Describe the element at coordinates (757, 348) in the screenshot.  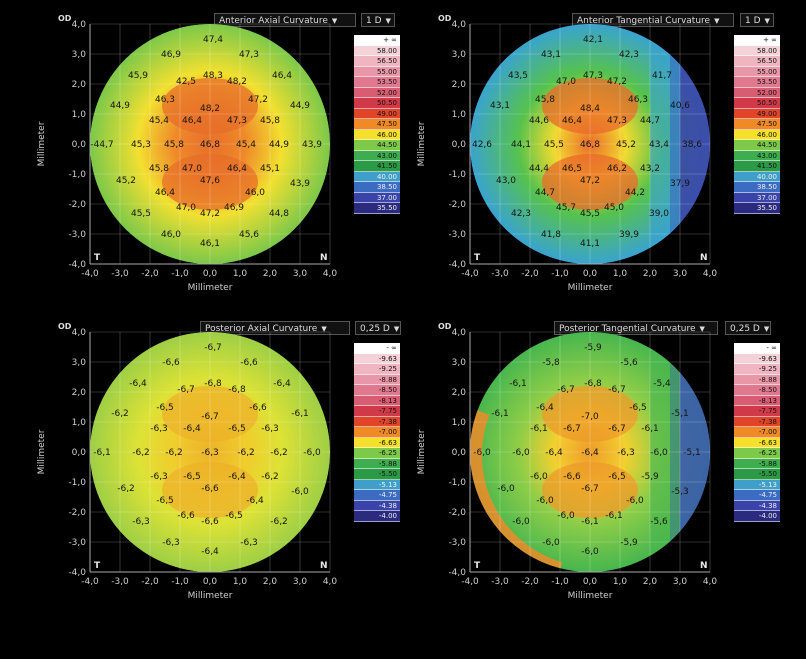
I see `legend-entry: - ∞` at that location.